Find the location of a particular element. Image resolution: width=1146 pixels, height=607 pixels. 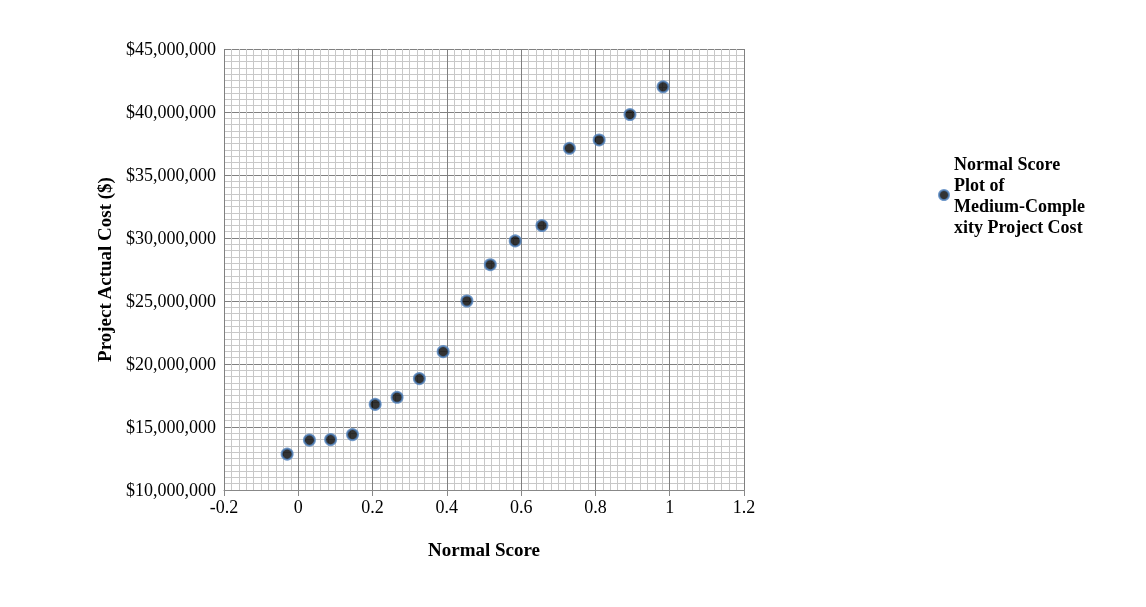

x-tick-label: 1.2 is located at coordinates (744, 507).